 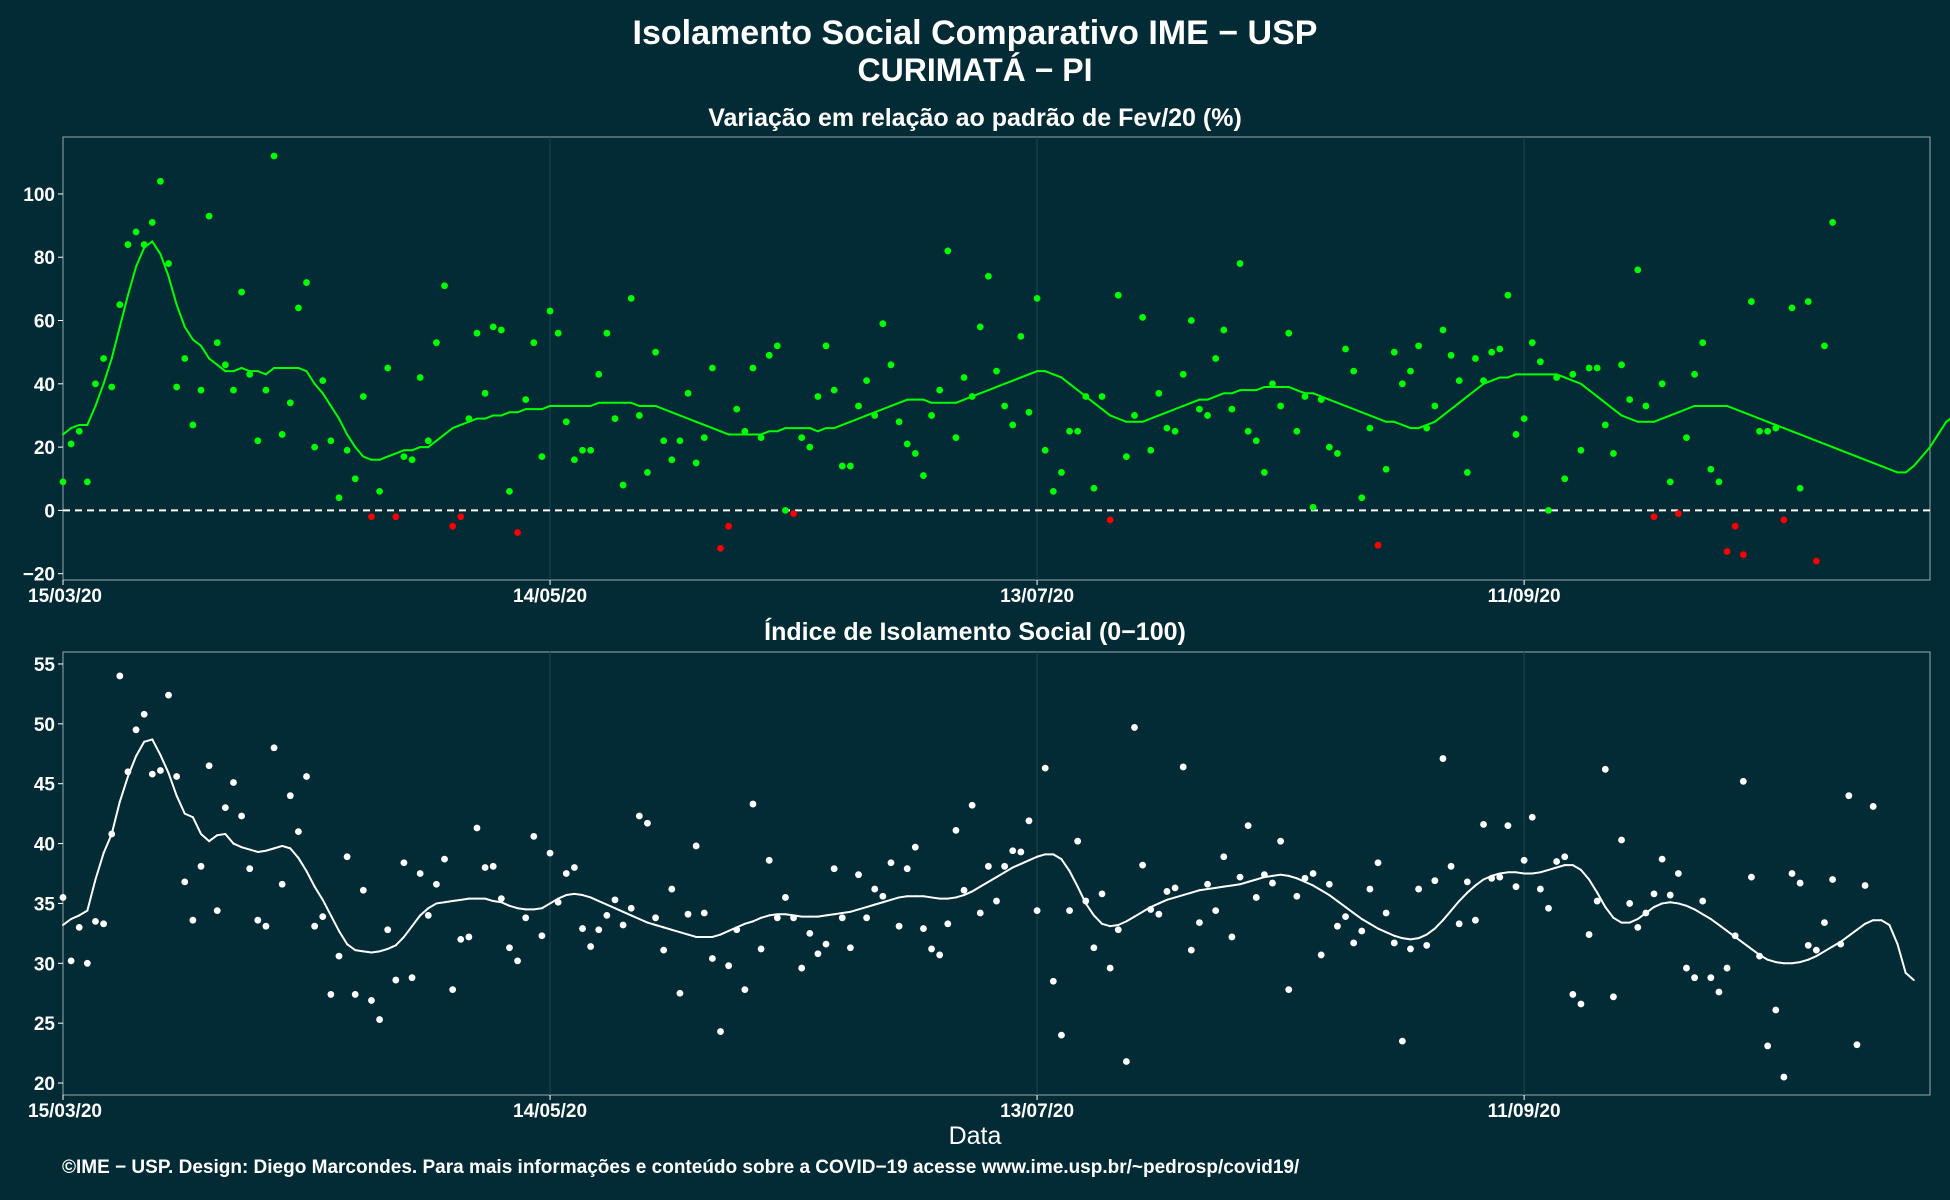 What do you see at coordinates (65, 1111) in the screenshot?
I see `index-x-tick-label: 15/03/20` at bounding box center [65, 1111].